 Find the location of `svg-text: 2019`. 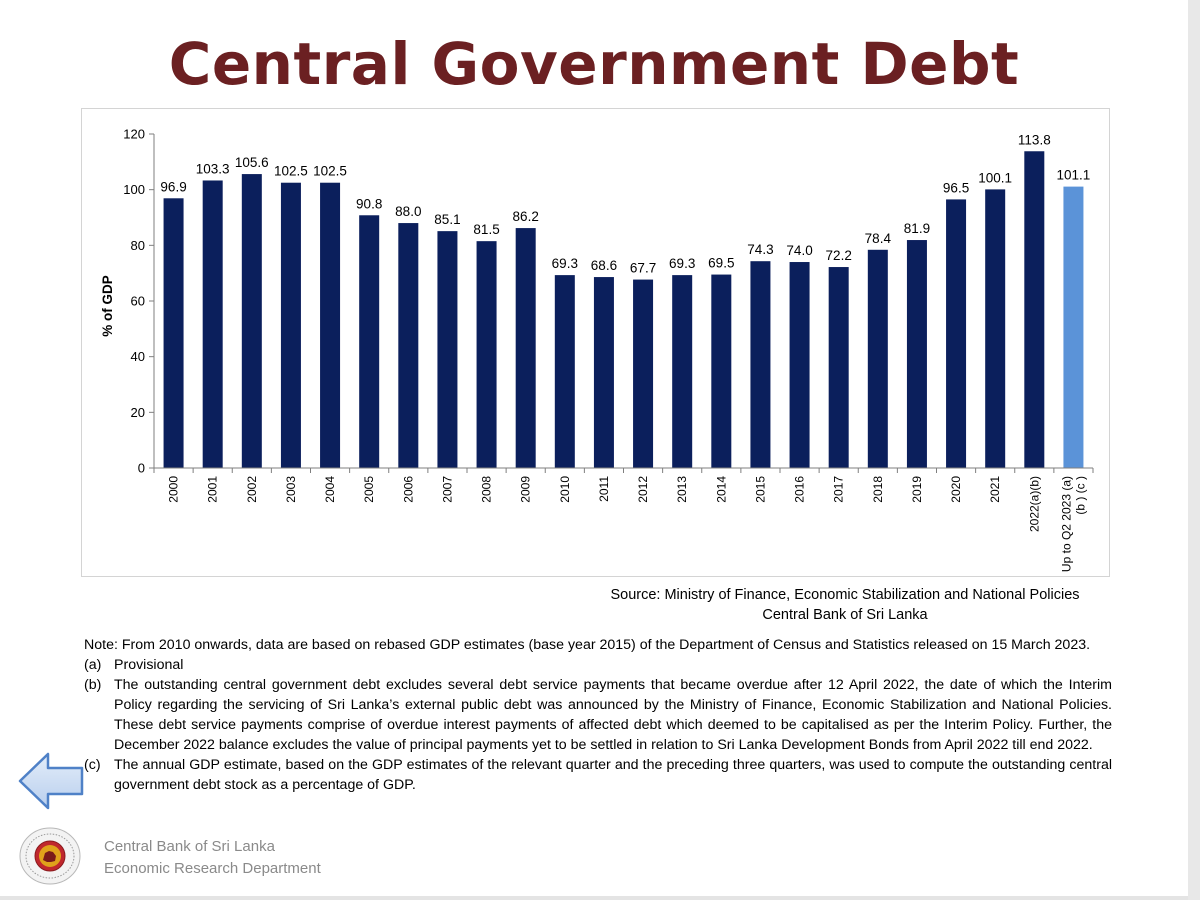

svg-text: 2019 is located at coordinates (917, 489).